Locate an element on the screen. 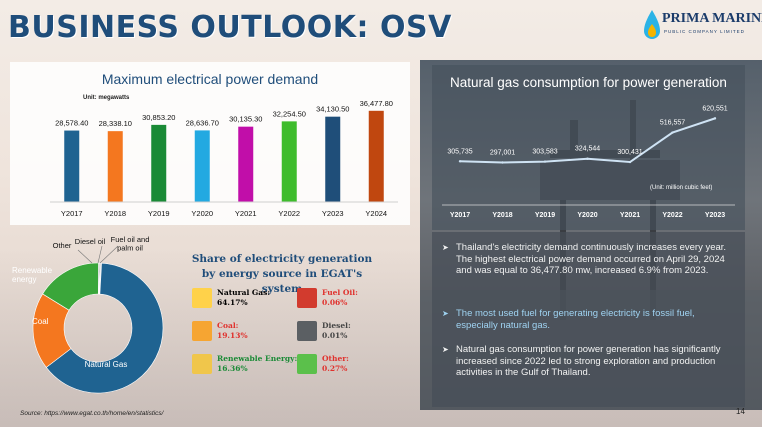 This screenshot has width=762, height=427. slide-title: BUSINESS OUTLOOK: OSV is located at coordinates (230, 27).